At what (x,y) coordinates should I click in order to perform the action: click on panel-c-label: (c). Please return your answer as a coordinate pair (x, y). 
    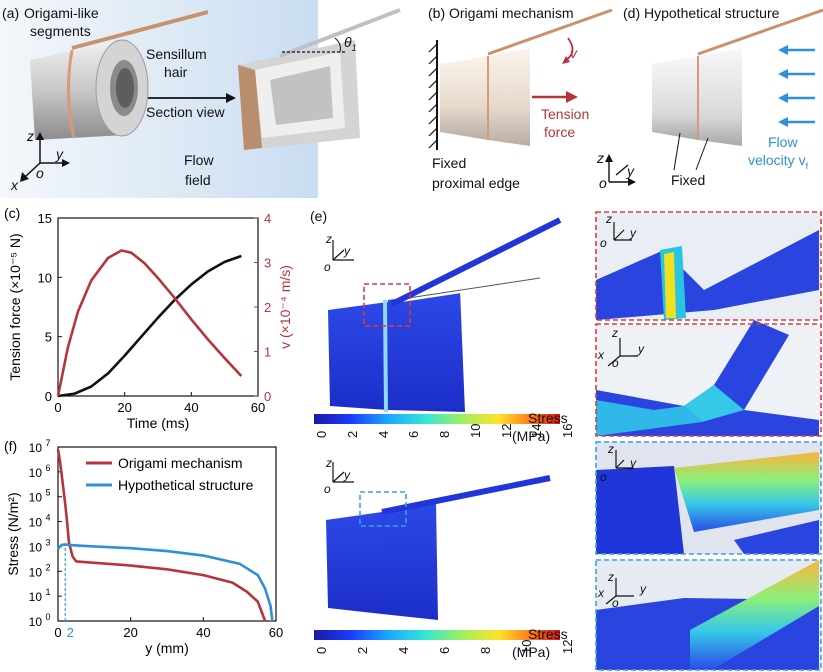
    Looking at the image, I should click on (12, 213).